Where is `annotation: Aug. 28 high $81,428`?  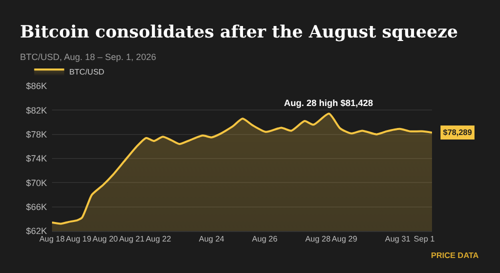
annotation: Aug. 28 high $81,428 is located at coordinates (329, 103).